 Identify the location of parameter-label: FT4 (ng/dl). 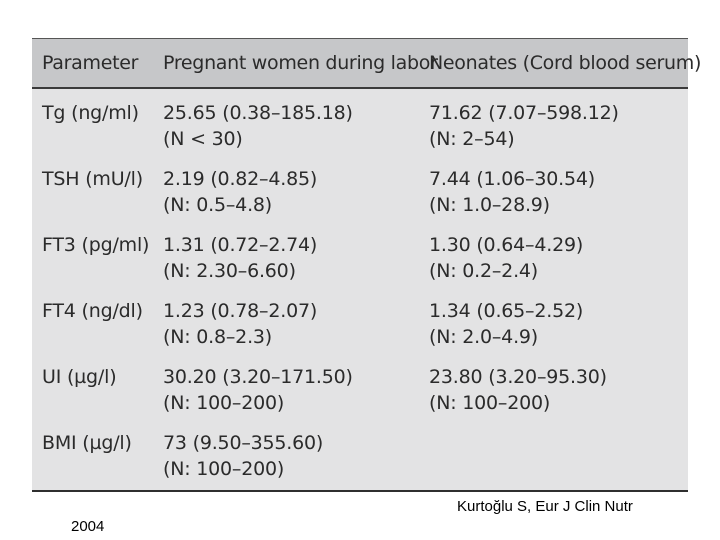
(92, 311).